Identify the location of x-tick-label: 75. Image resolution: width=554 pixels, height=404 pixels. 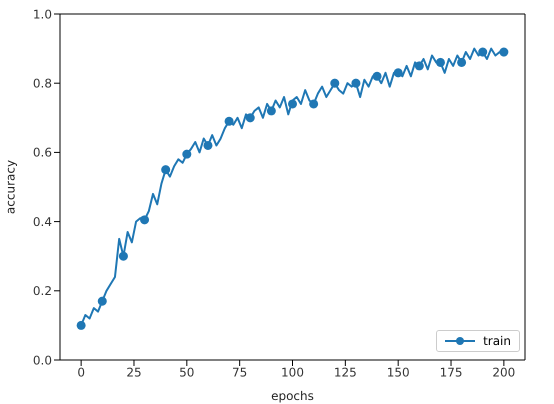
(240, 373).